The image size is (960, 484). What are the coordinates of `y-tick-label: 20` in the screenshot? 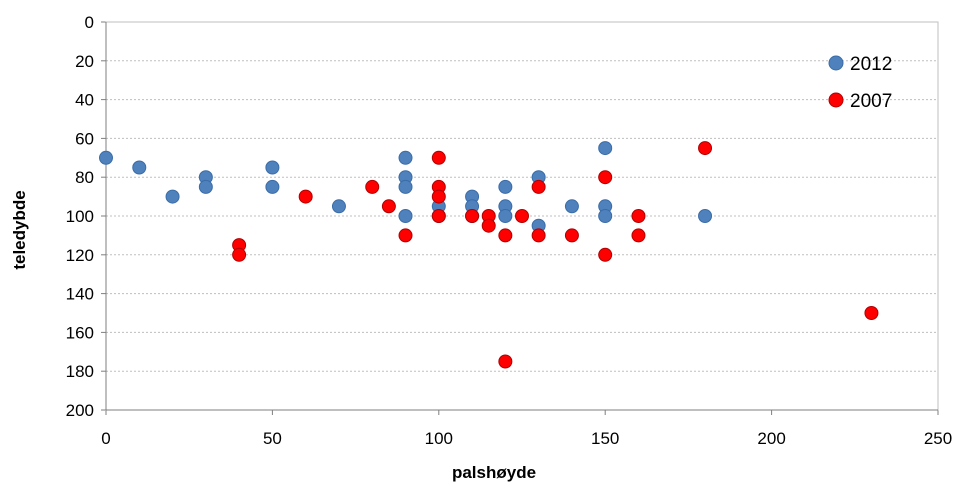 It's located at (84, 61).